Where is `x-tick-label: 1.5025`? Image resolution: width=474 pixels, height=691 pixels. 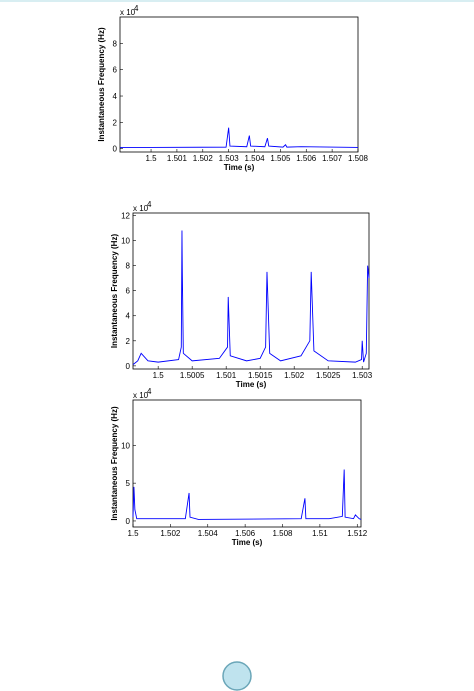 x-tick-label: 1.5025 is located at coordinates (328, 375).